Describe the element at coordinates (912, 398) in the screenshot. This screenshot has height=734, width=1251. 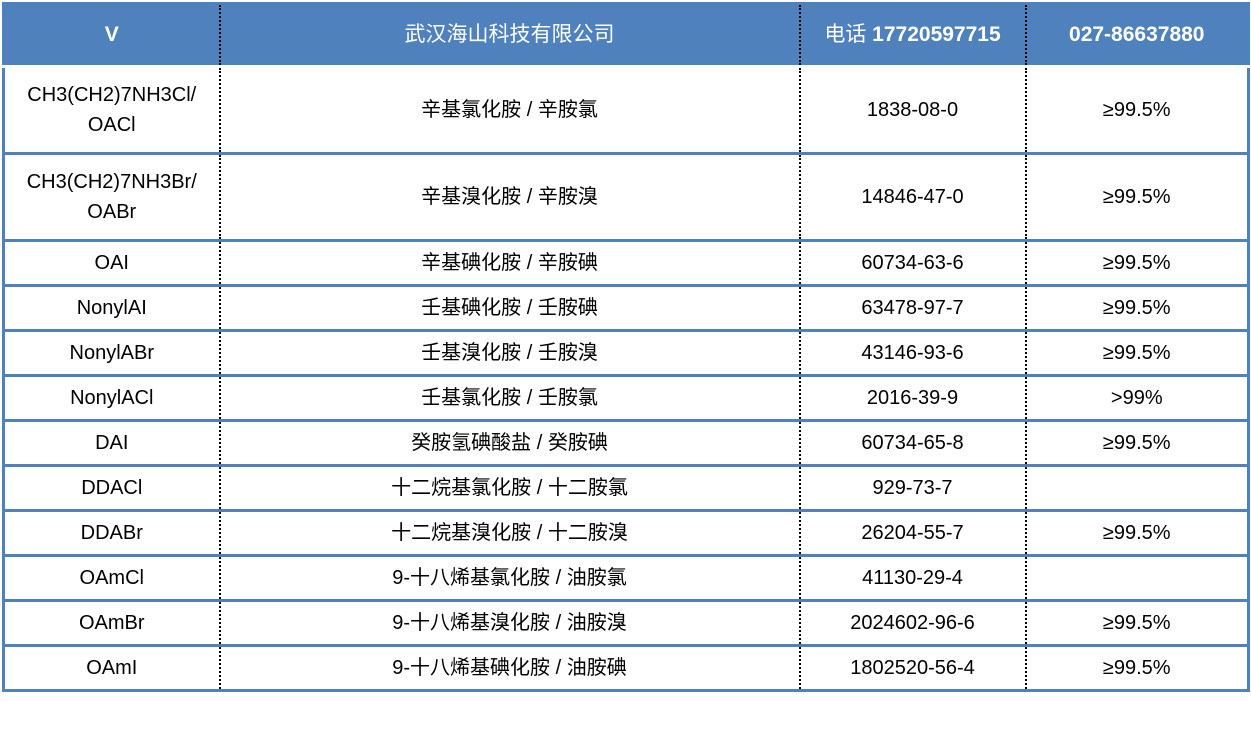
I see `cell-cas: 2016-39-9` at that location.